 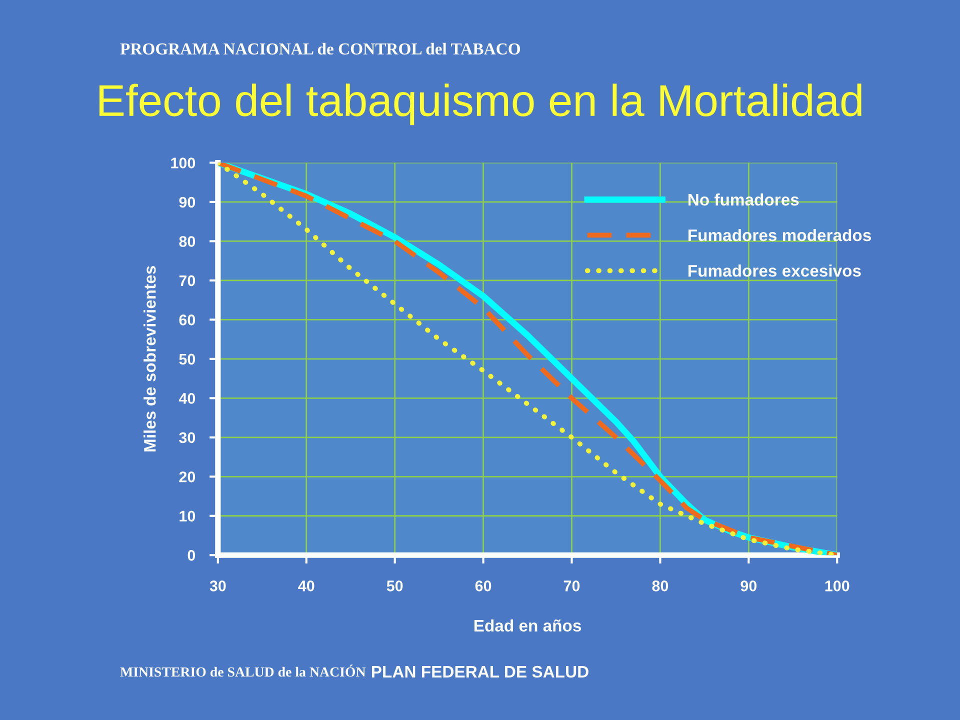 I want to click on y-tick-label: 100, so click(x=183, y=163).